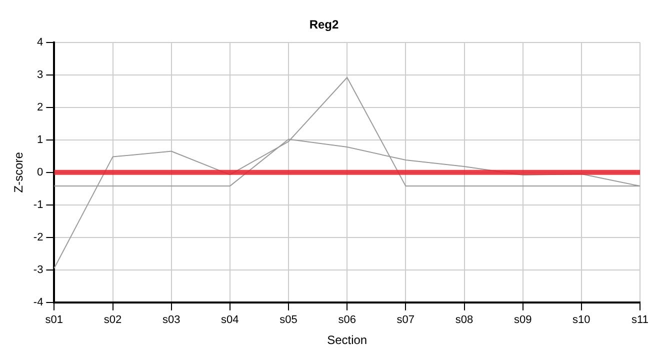  I want to click on chart-title: Reg2, so click(324, 25).